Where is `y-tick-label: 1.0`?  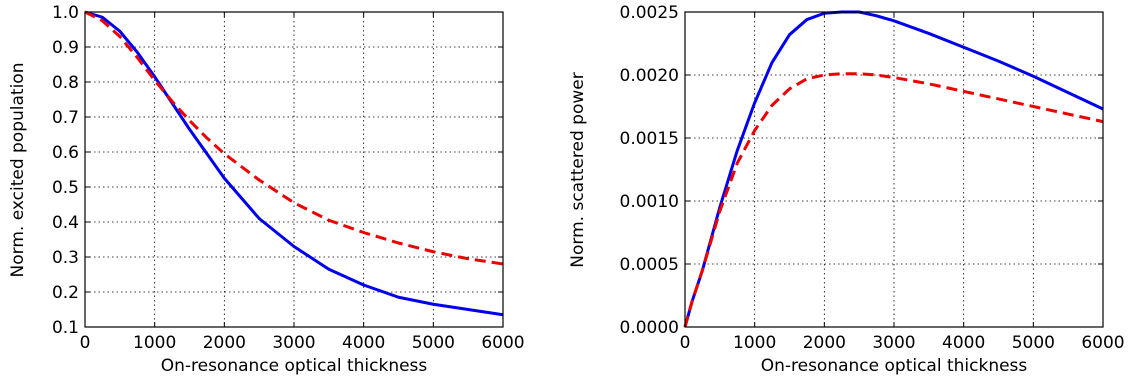
y-tick-label: 1.0 is located at coordinates (65, 13).